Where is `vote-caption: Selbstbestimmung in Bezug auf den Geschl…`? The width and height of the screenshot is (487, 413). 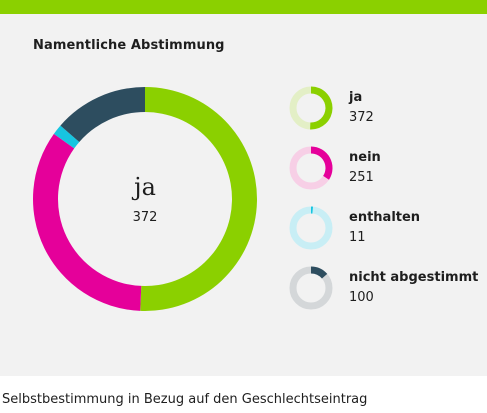
vote-caption: Selbstbestimmung in Bezug auf den Geschl… is located at coordinates (185, 399).